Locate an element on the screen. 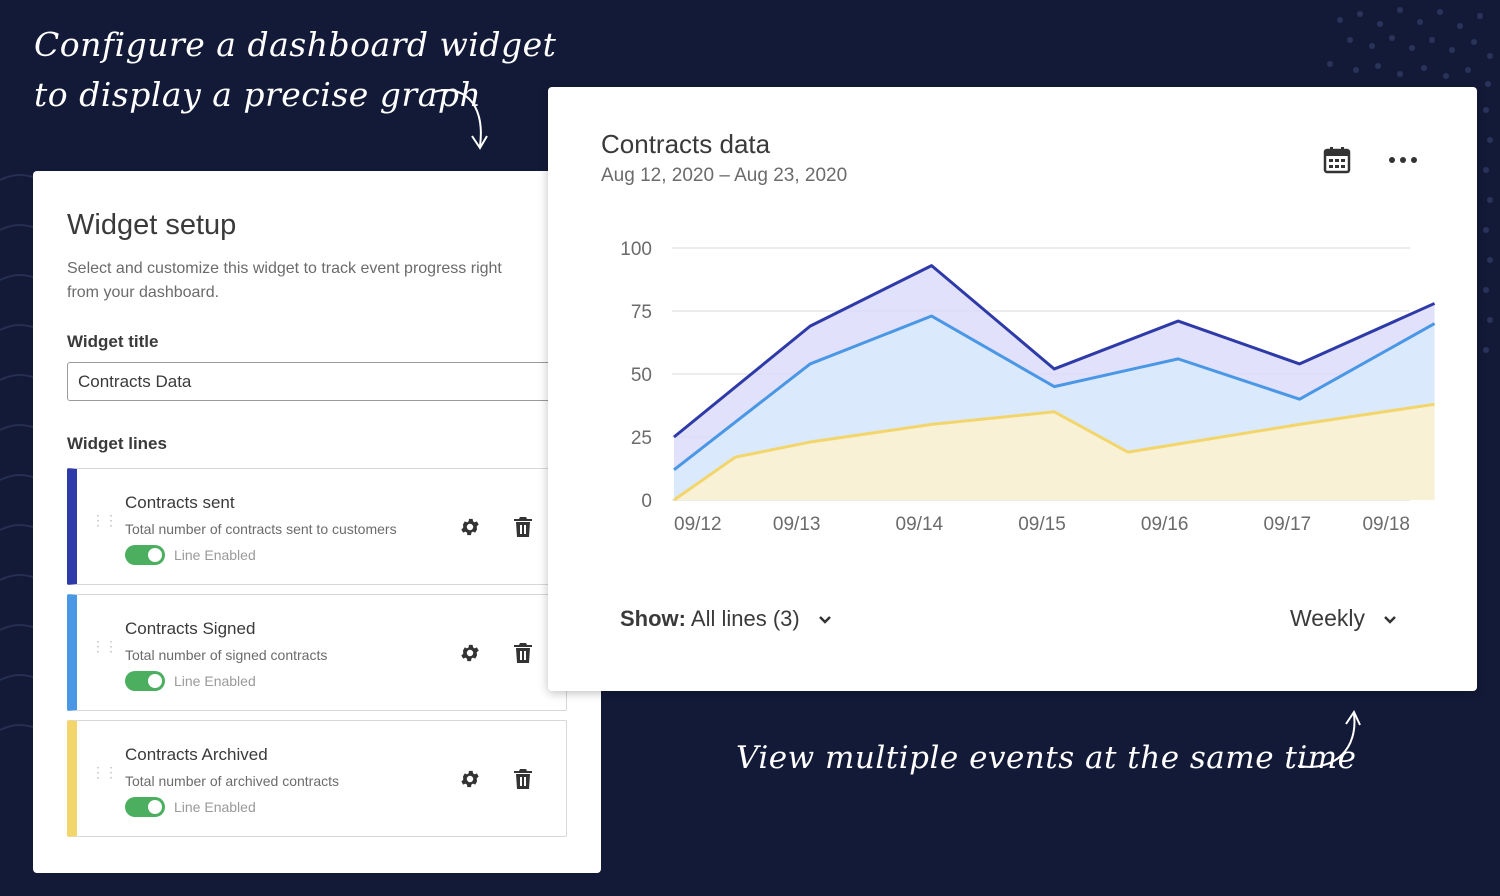 The height and width of the screenshot is (896, 1500). x-tick-label: 09/17 is located at coordinates (1288, 524).